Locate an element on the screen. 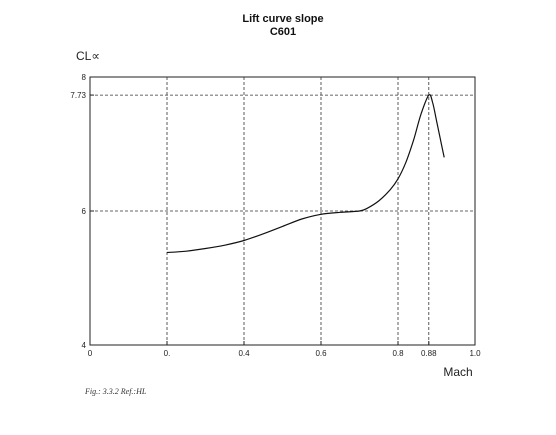 The width and height of the screenshot is (556, 435). chart-title: Lift curve slope is located at coordinates (282, 19).